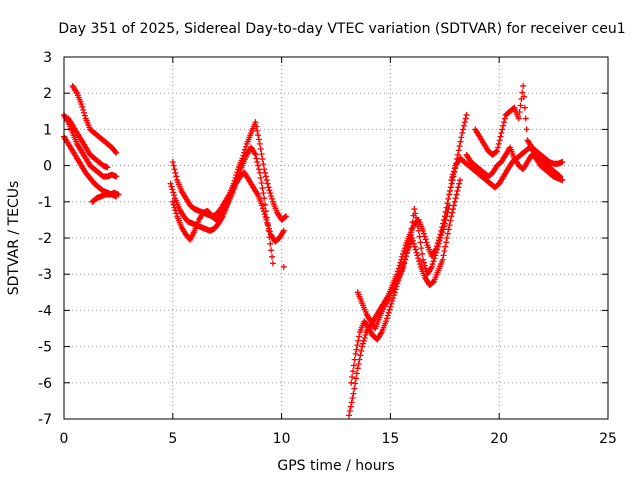  I want to click on x-tick-label: 15, so click(390, 439).